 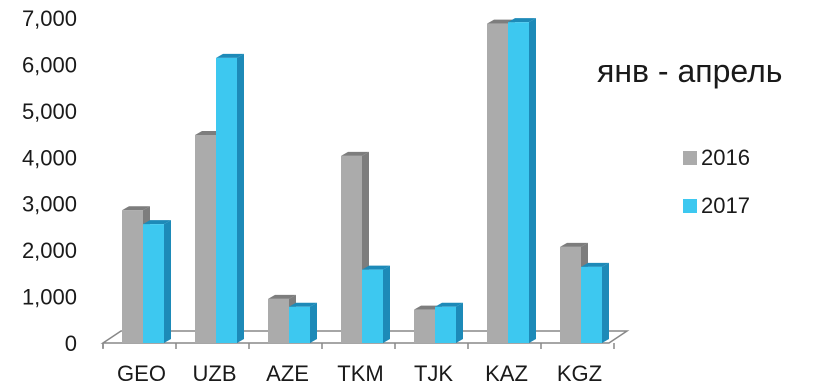 What do you see at coordinates (157, 281) in the screenshot?
I see `bar-geo-2017` at bounding box center [157, 281].